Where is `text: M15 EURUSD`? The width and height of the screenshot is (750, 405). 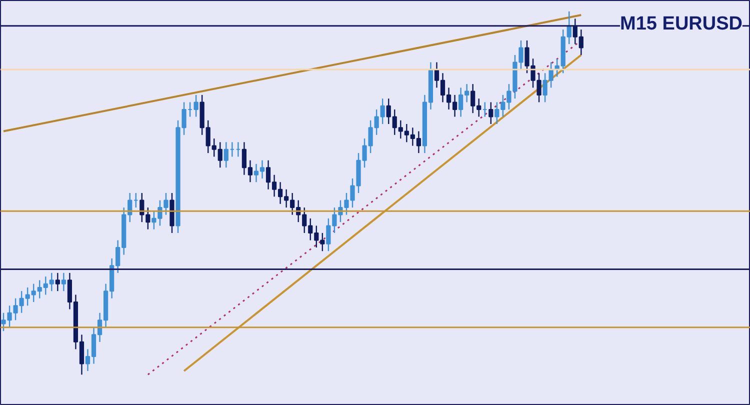
text: M15 EURUSD is located at coordinates (681, 24).